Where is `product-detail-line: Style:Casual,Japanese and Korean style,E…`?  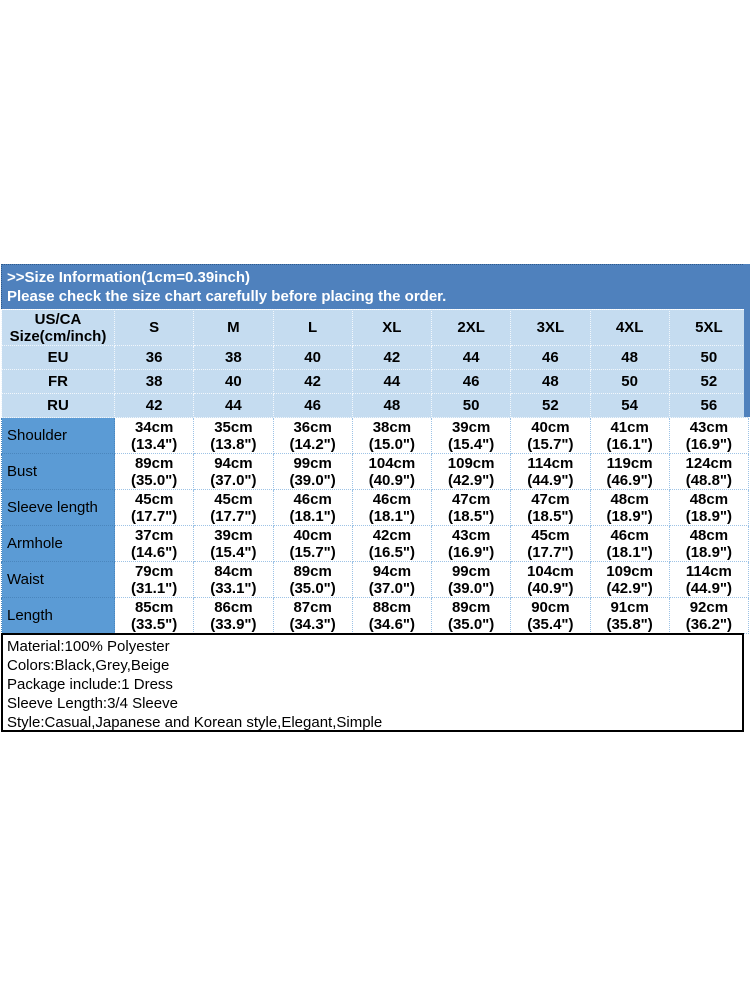
product-detail-line: Style:Casual,Japanese and Korean style,E… is located at coordinates (195, 722).